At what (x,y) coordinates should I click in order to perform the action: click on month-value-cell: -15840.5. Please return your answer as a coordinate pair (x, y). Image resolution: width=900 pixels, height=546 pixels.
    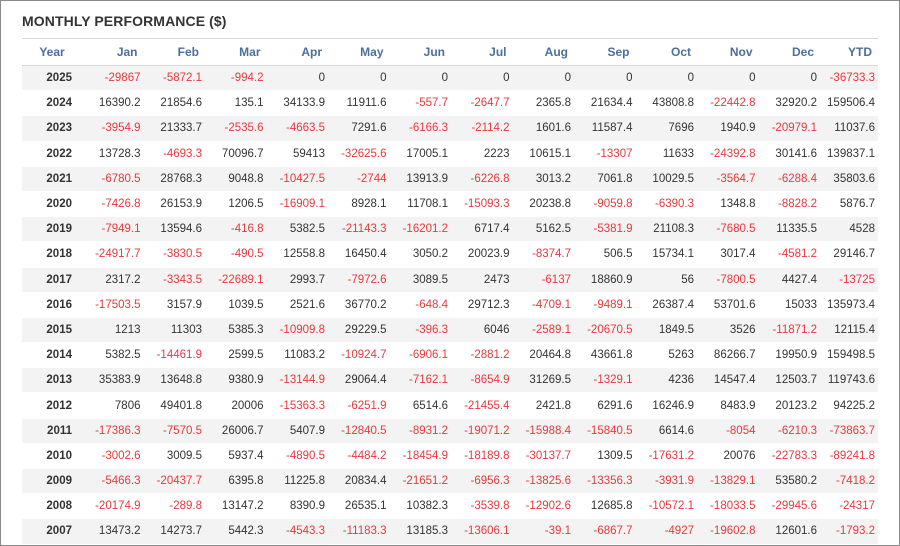
    Looking at the image, I should click on (605, 431).